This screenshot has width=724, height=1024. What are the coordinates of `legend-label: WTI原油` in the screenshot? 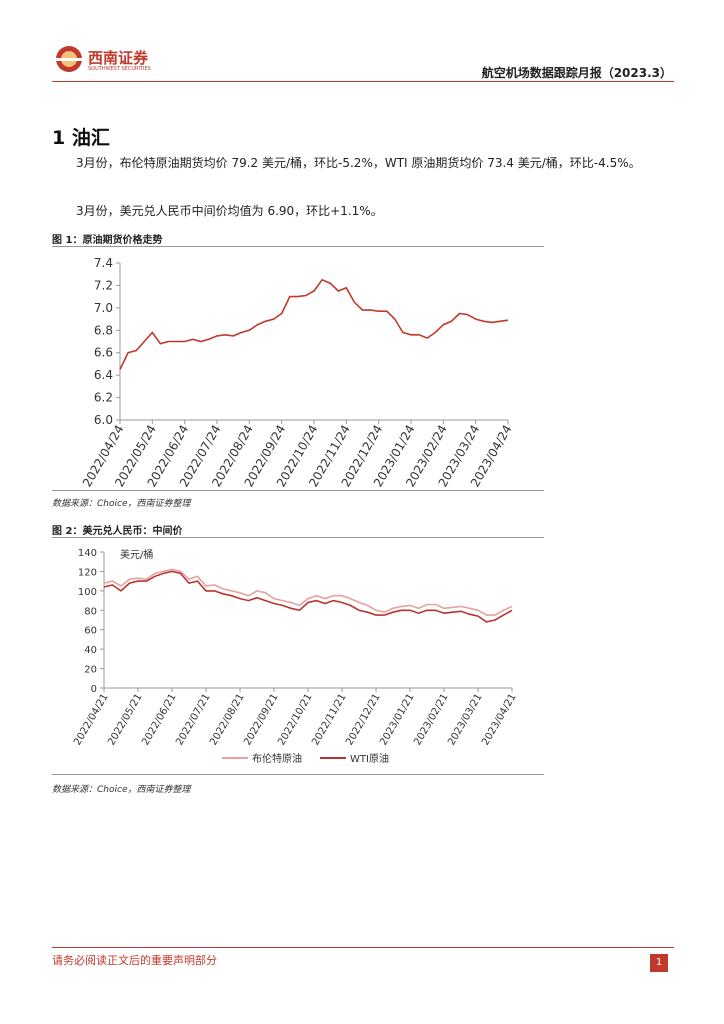 It's located at (369, 758).